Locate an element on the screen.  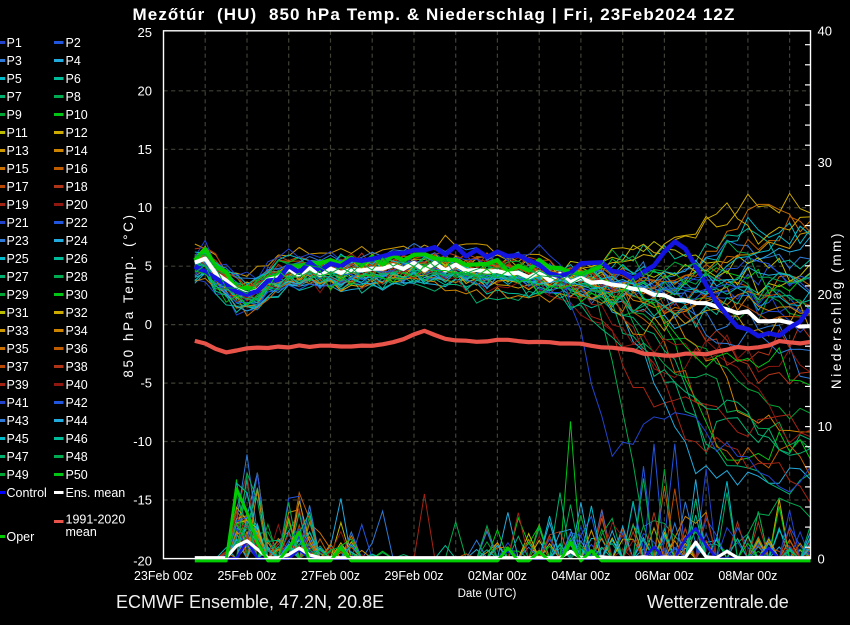
svg-text: P26 is located at coordinates (77, 259).